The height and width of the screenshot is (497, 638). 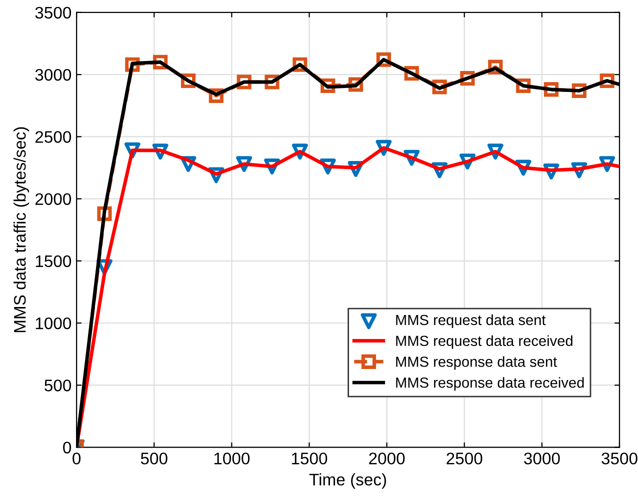 I want to click on y-tick-label: 2500, so click(x=53, y=137).